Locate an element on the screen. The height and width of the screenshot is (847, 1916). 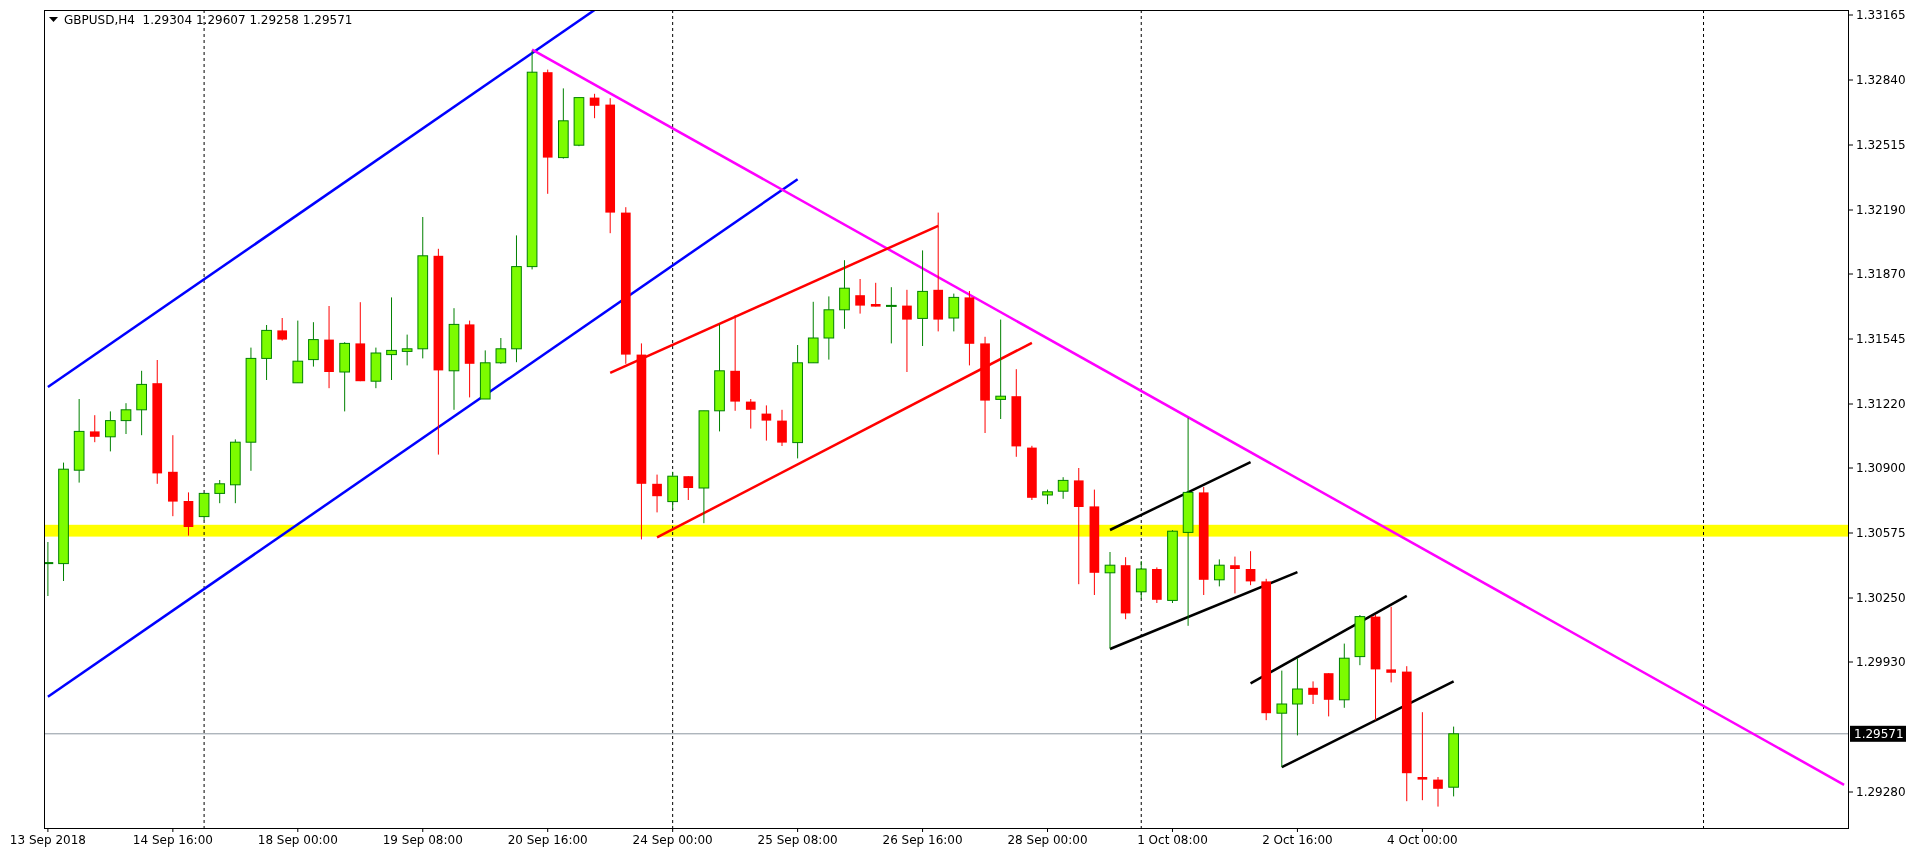
y-tick-label: 1.32840 is located at coordinates (1881, 80).